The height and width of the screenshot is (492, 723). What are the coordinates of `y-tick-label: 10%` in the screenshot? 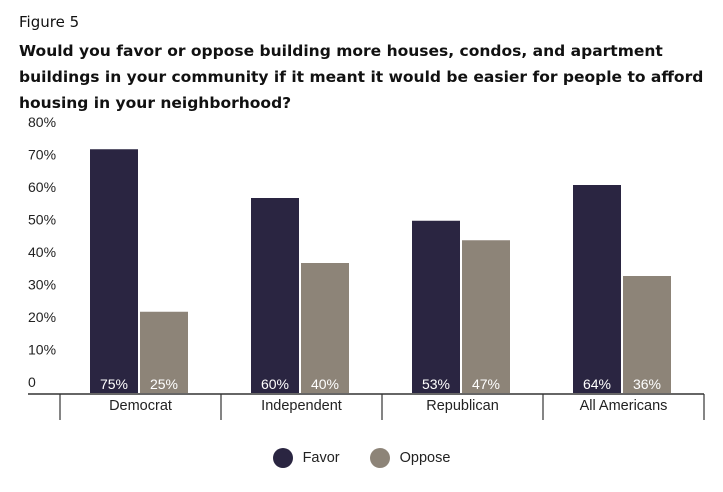 It's located at (42, 350).